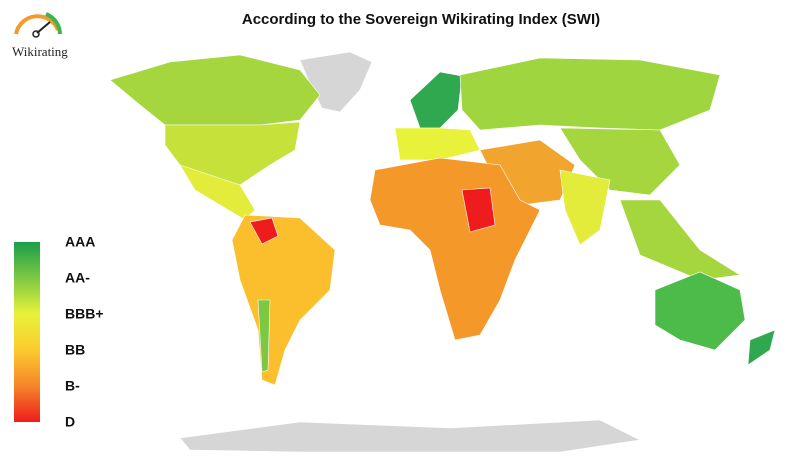 This screenshot has height=469, width=812. I want to click on antarctica, so click(410, 436).